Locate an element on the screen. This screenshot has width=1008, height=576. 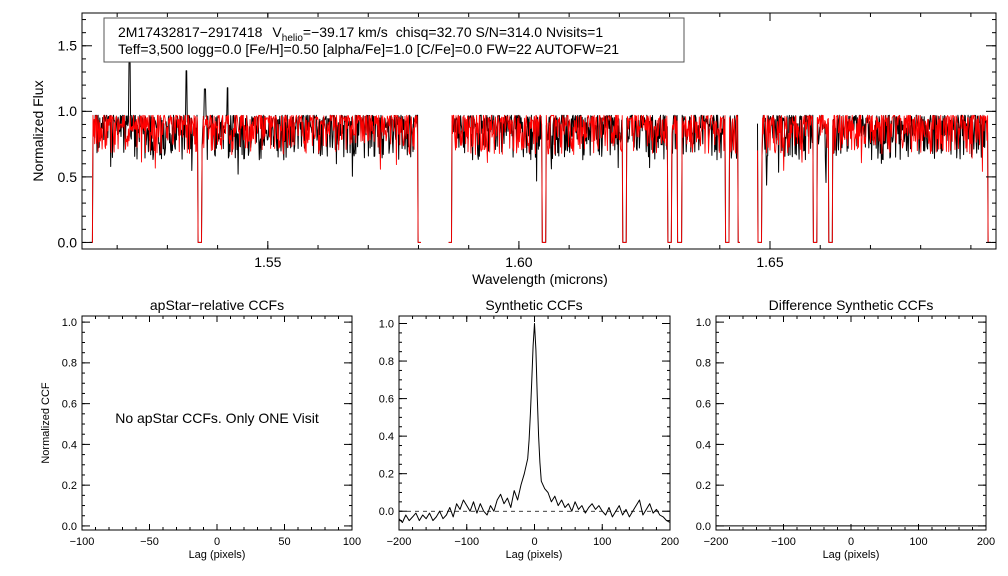
apstar-ccf-frame is located at coordinates (217, 423).